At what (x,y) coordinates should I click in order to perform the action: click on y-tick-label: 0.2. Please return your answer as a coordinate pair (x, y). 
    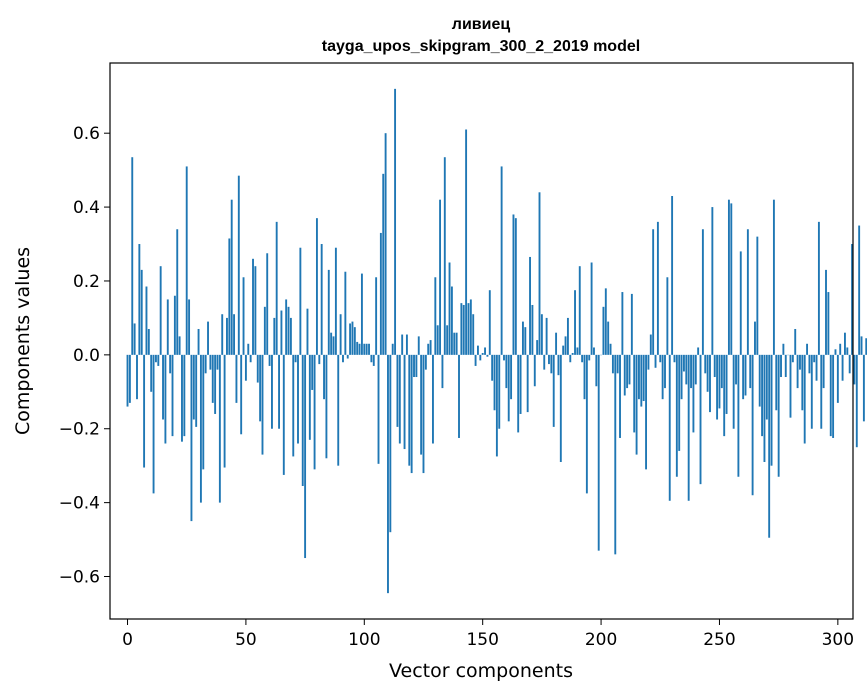
    Looking at the image, I should click on (86, 282).